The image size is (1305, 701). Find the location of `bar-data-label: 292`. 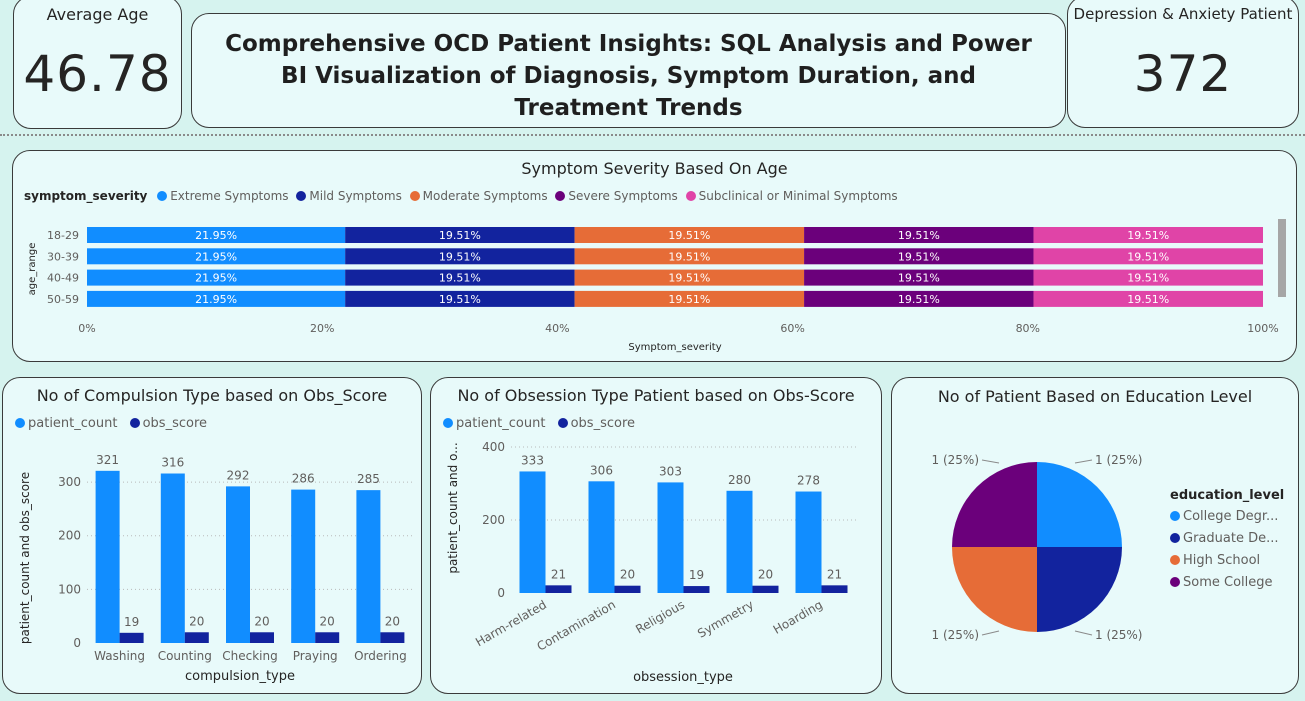

bar-data-label: 292 is located at coordinates (238, 475).